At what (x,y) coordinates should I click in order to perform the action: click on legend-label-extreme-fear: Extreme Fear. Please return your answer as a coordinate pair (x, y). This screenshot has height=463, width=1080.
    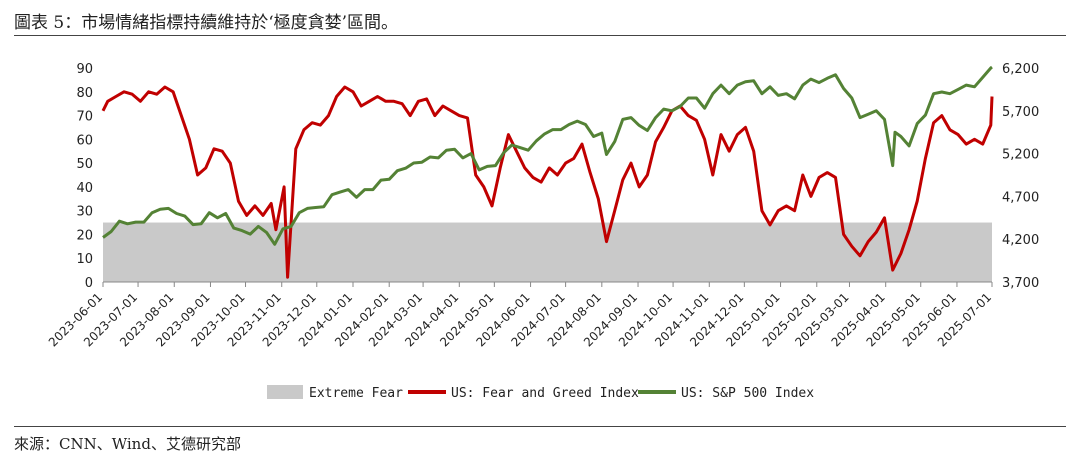
    Looking at the image, I should click on (356, 393).